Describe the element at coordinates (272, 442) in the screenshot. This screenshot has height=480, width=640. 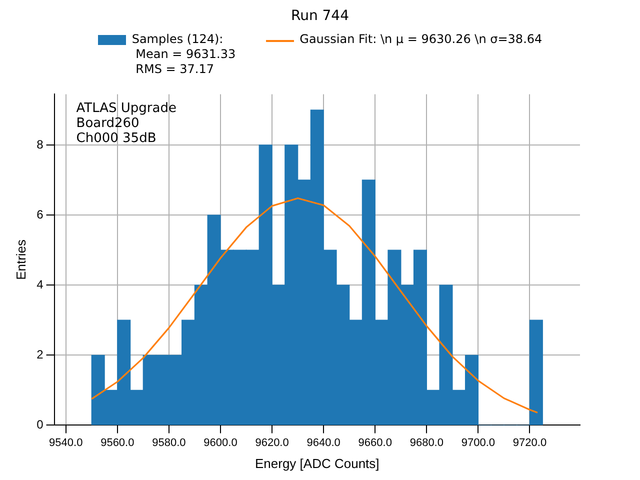
I see `x-tick-label: 9620.0` at that location.